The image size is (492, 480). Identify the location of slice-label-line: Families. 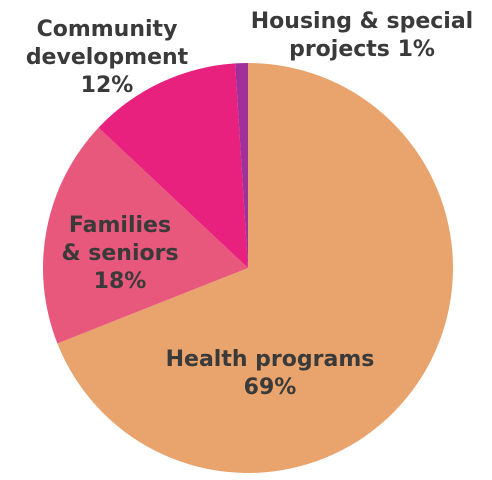
(120, 225).